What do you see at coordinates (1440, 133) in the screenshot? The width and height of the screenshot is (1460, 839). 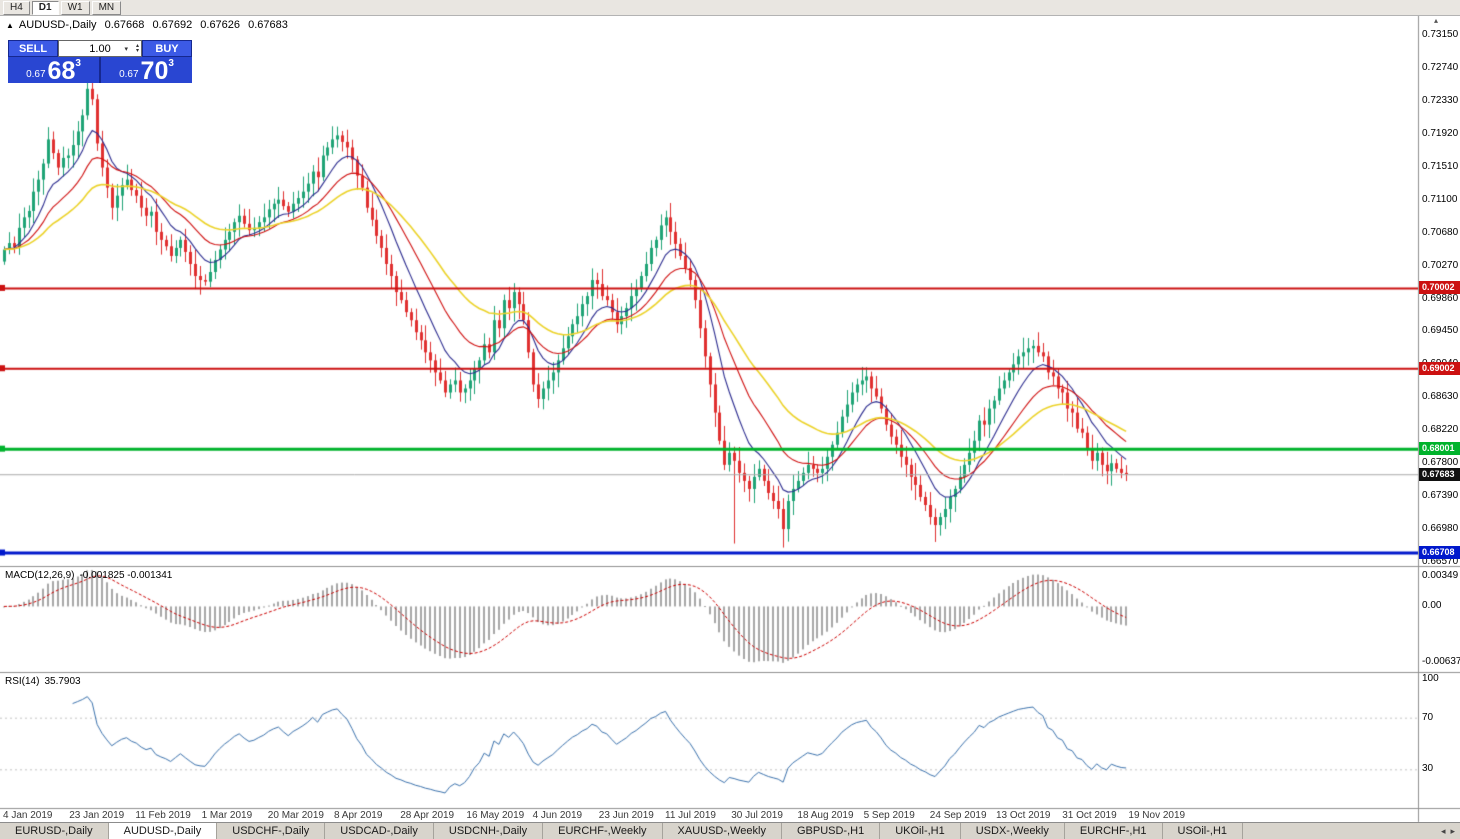 I see `price-axis-label: 0.71920` at bounding box center [1440, 133].